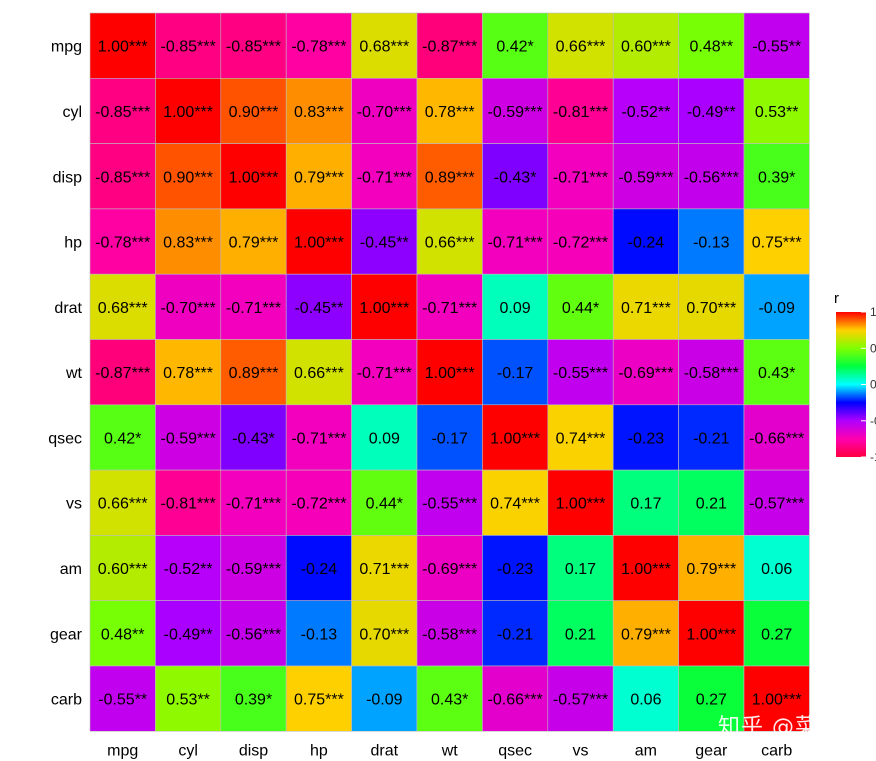 The image size is (876, 761). I want to click on cell-label: 0.71***, so click(646, 308).